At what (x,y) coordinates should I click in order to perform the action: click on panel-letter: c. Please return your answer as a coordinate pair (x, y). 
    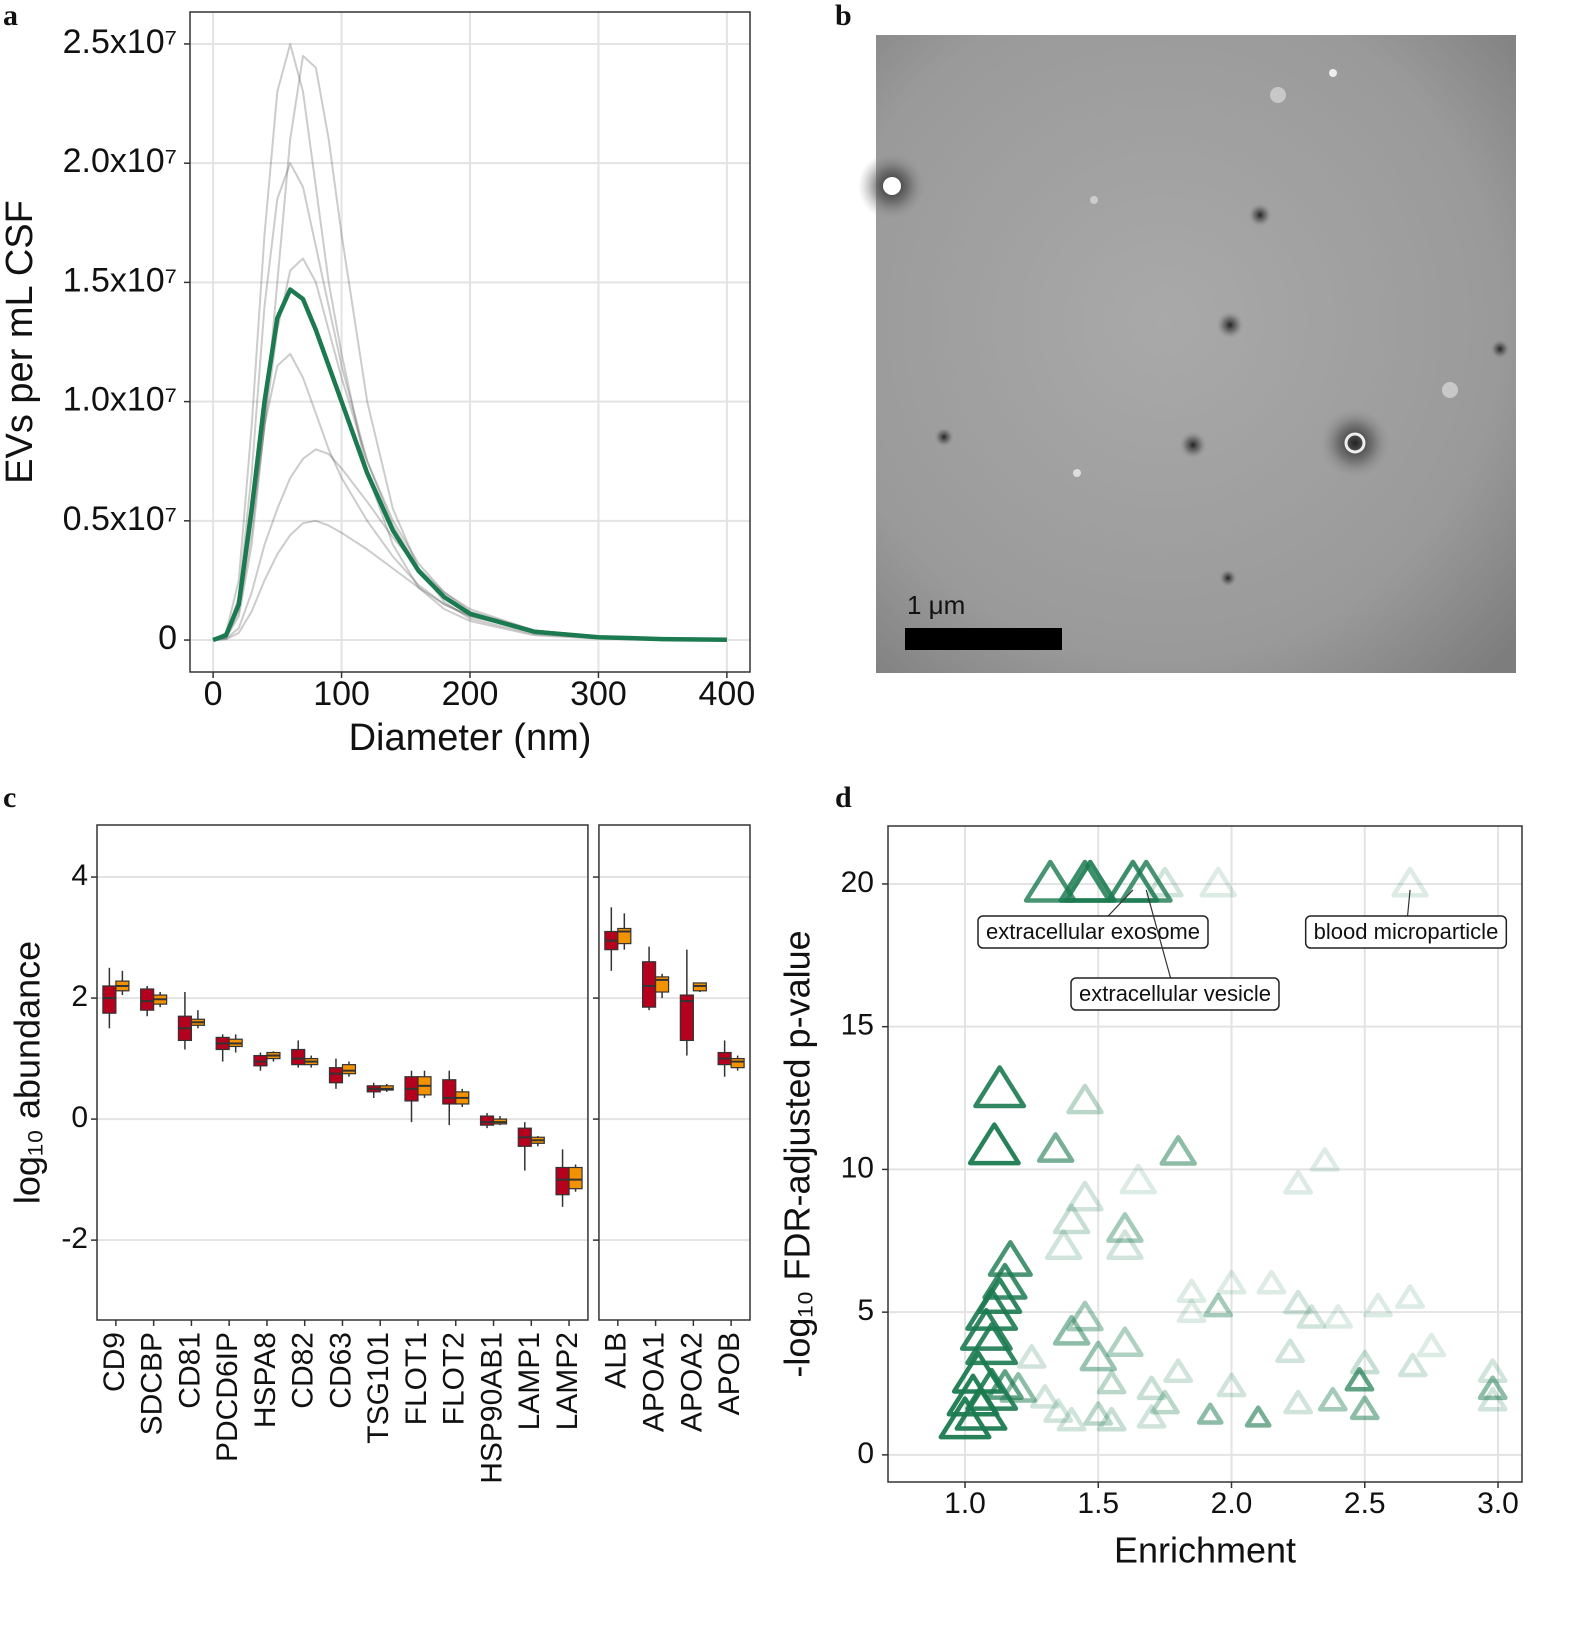
    Looking at the image, I should click on (9, 797).